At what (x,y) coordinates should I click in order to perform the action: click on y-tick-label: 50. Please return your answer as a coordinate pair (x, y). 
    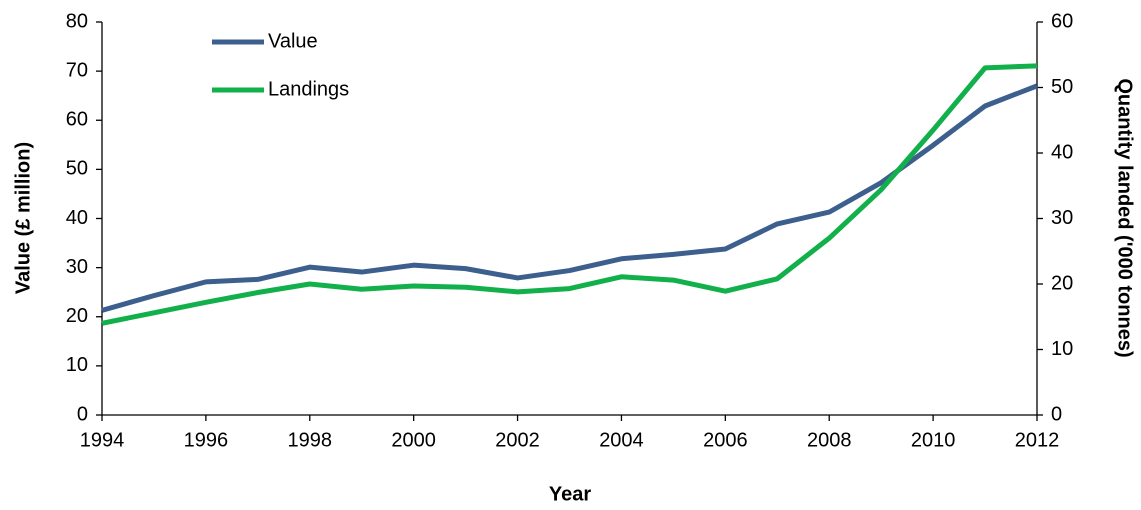
    Looking at the image, I should click on (77, 169).